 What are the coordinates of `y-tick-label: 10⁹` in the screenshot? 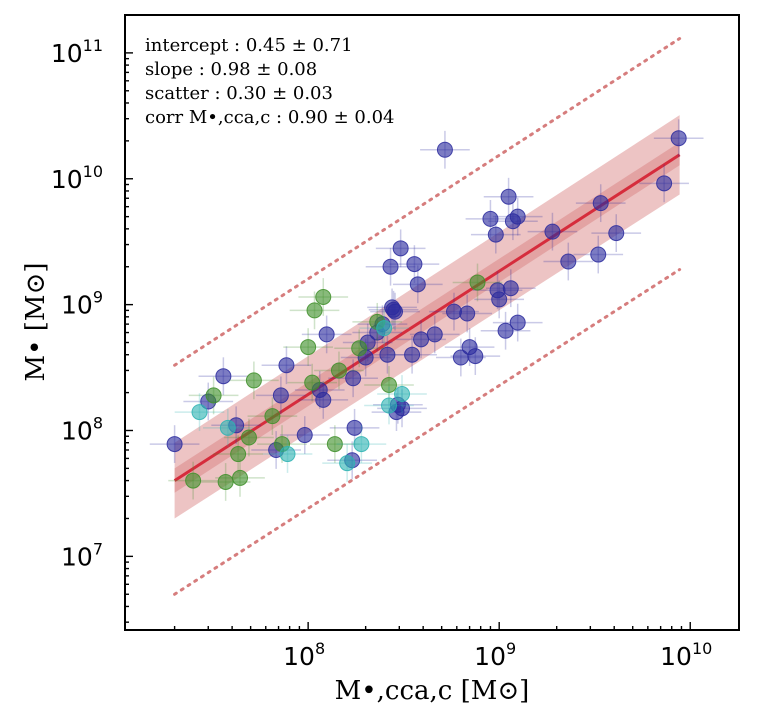 It's located at (82, 304).